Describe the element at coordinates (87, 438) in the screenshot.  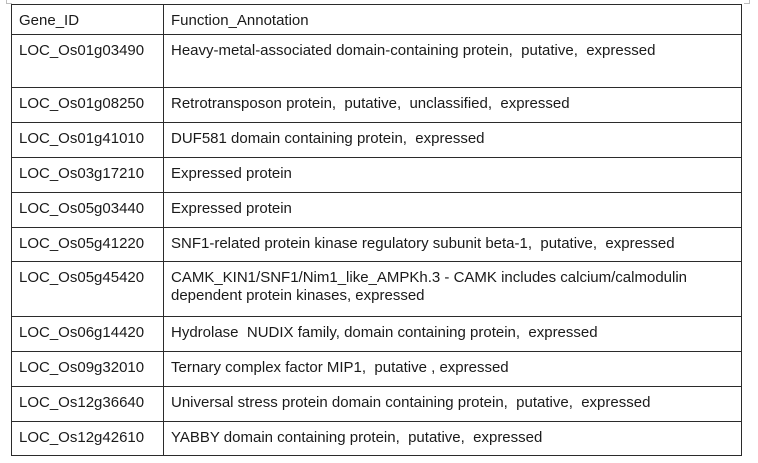
I see `gene-id-cell: LOC_Os12g42610` at that location.